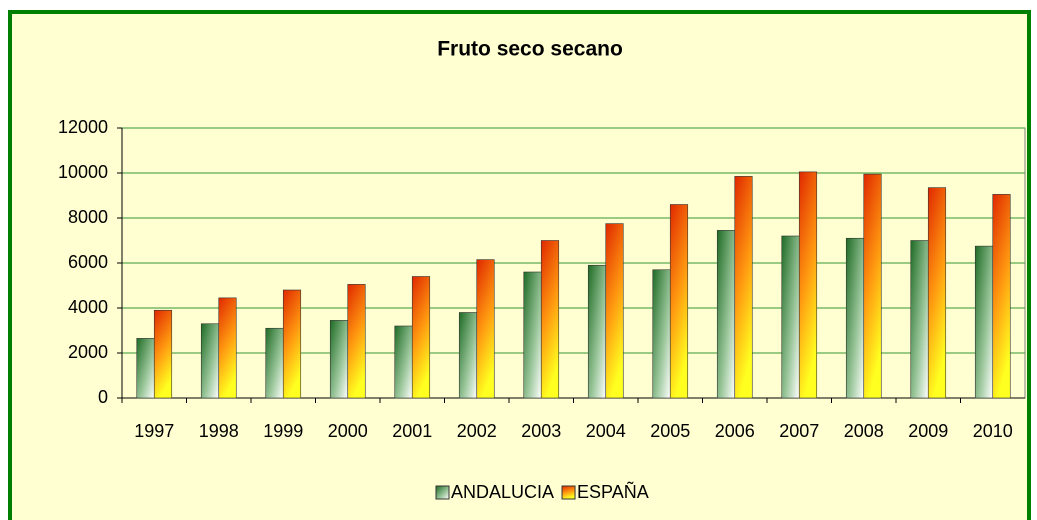 This screenshot has width=1037, height=520. I want to click on chart-title: Fruto seco secano, so click(530, 49).